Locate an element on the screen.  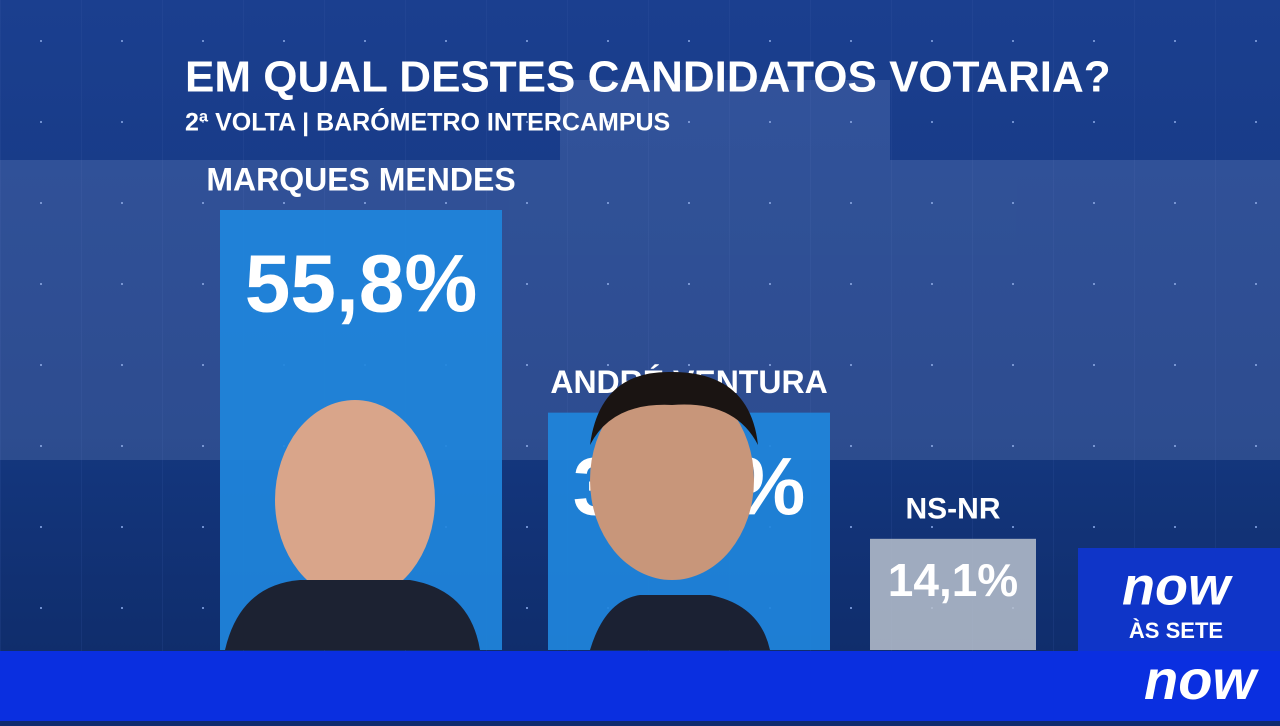
category-label: MARQUES MENDES is located at coordinates (360, 179).